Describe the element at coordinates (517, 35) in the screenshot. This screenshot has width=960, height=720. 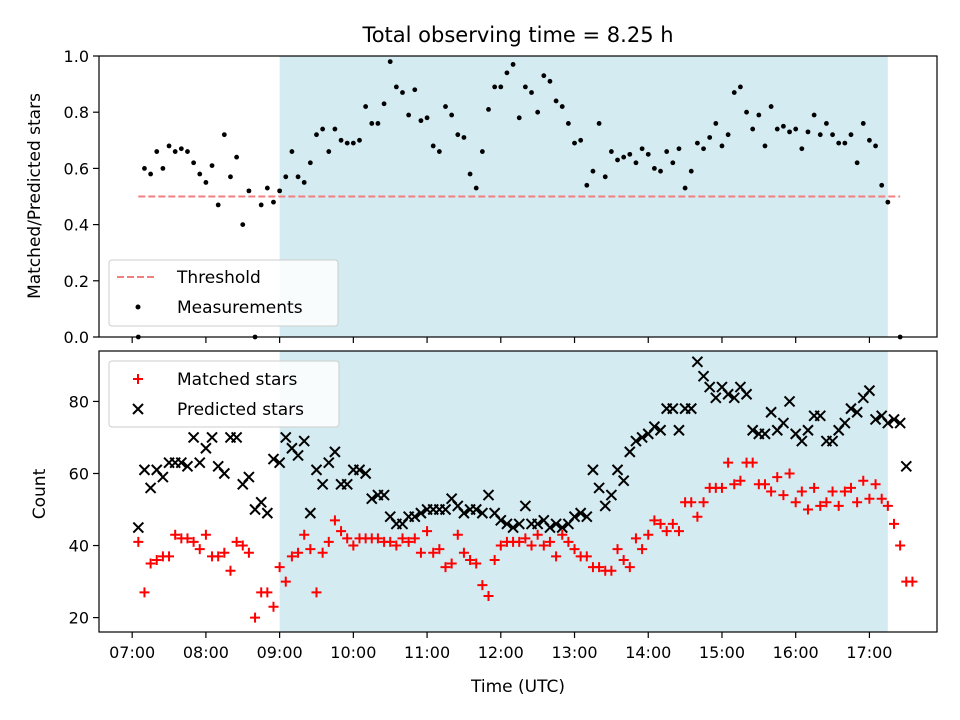
I see `chart-title: Total observing time = 8.25 h` at that location.